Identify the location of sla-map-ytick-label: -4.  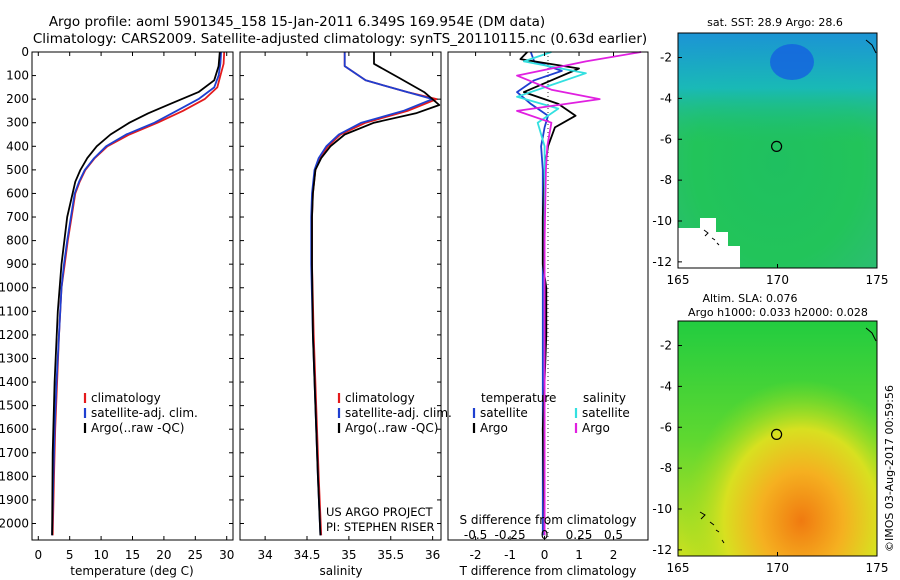
(666, 386).